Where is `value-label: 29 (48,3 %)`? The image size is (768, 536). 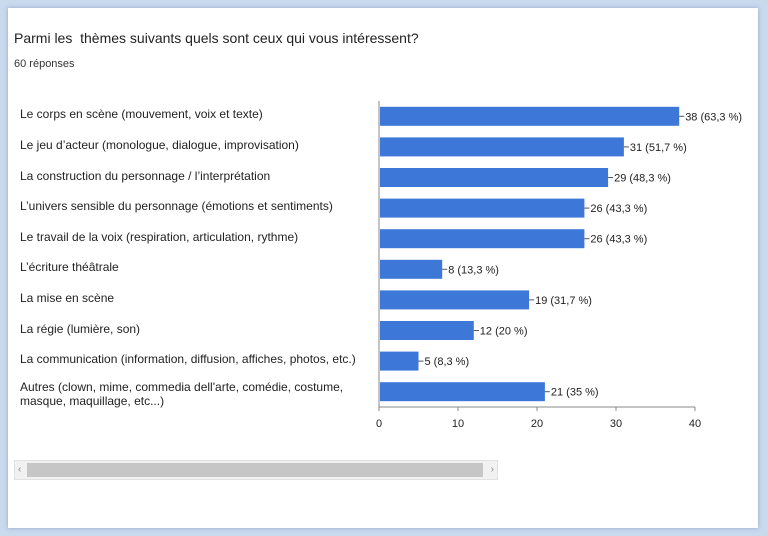 value-label: 29 (48,3 %) is located at coordinates (642, 179).